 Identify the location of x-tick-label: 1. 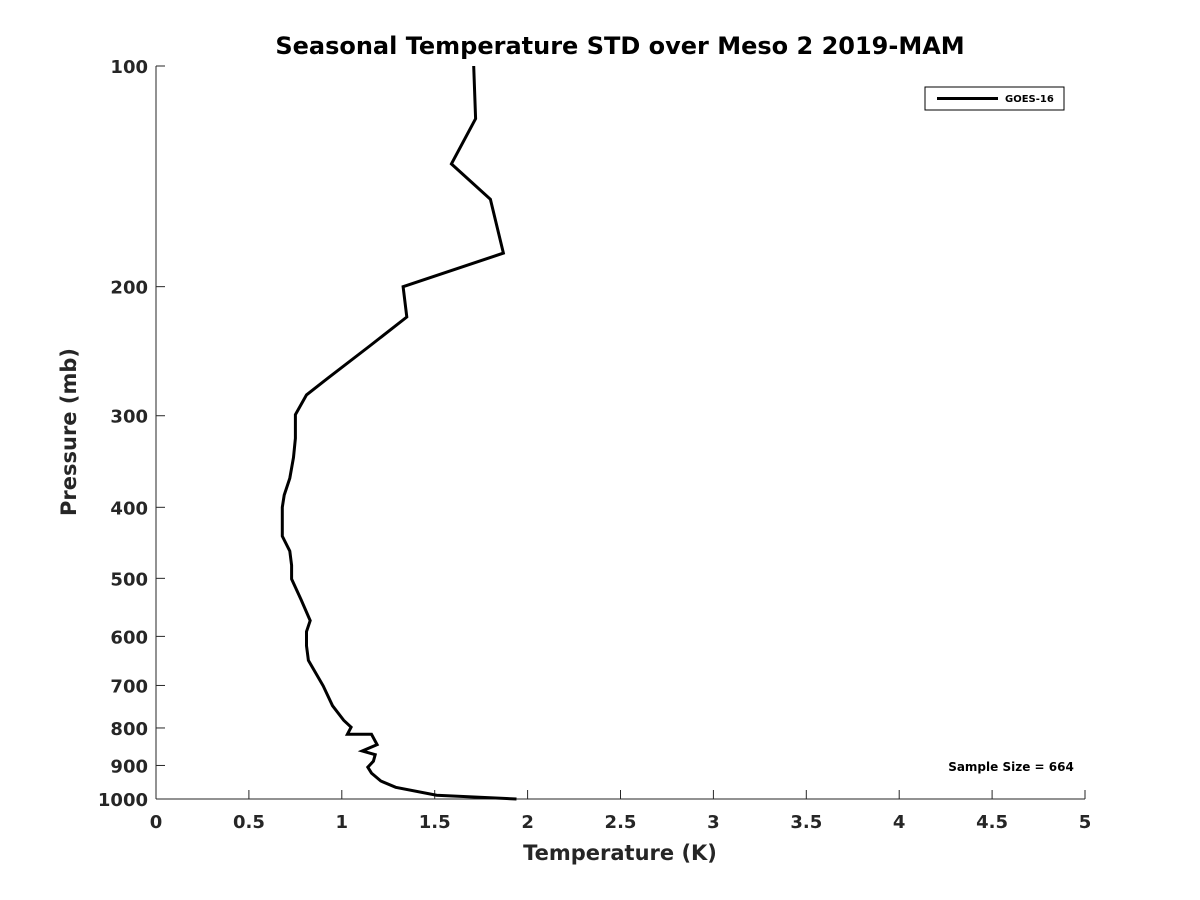
(342, 822).